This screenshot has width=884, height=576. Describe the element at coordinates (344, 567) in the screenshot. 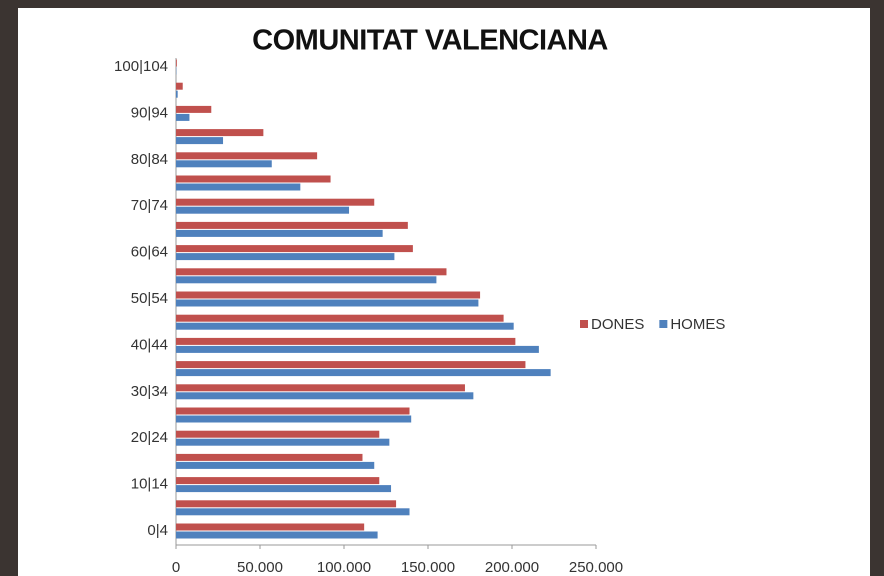

I see `x-tick-label: 100.000` at that location.